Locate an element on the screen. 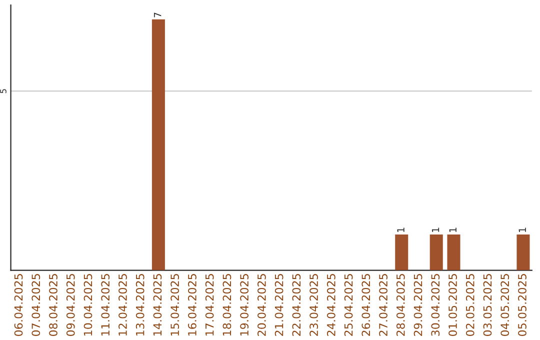 The image size is (540, 340). x-tick-label: 28.04.2025 is located at coordinates (400, 305).